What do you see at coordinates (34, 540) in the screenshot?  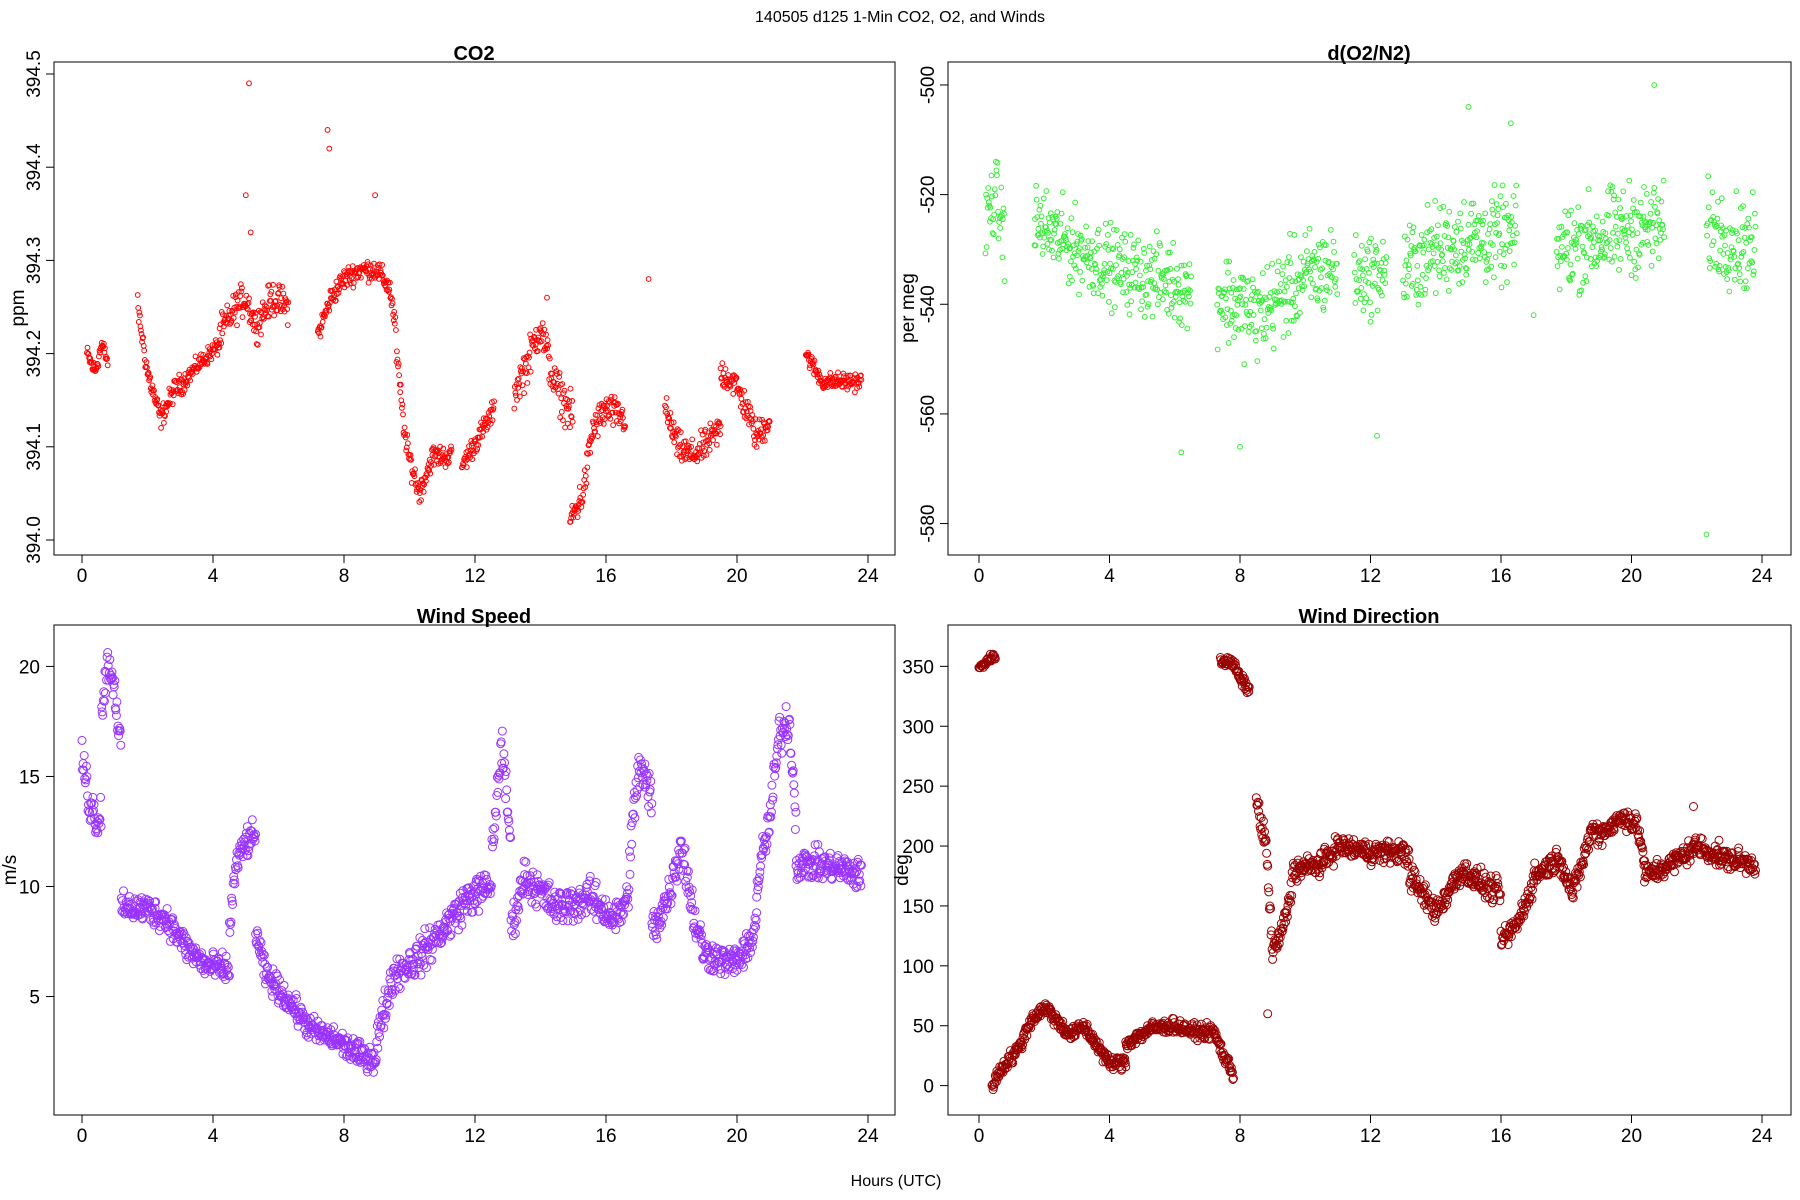 I see `co2-y-tick-label: 394.0` at bounding box center [34, 540].